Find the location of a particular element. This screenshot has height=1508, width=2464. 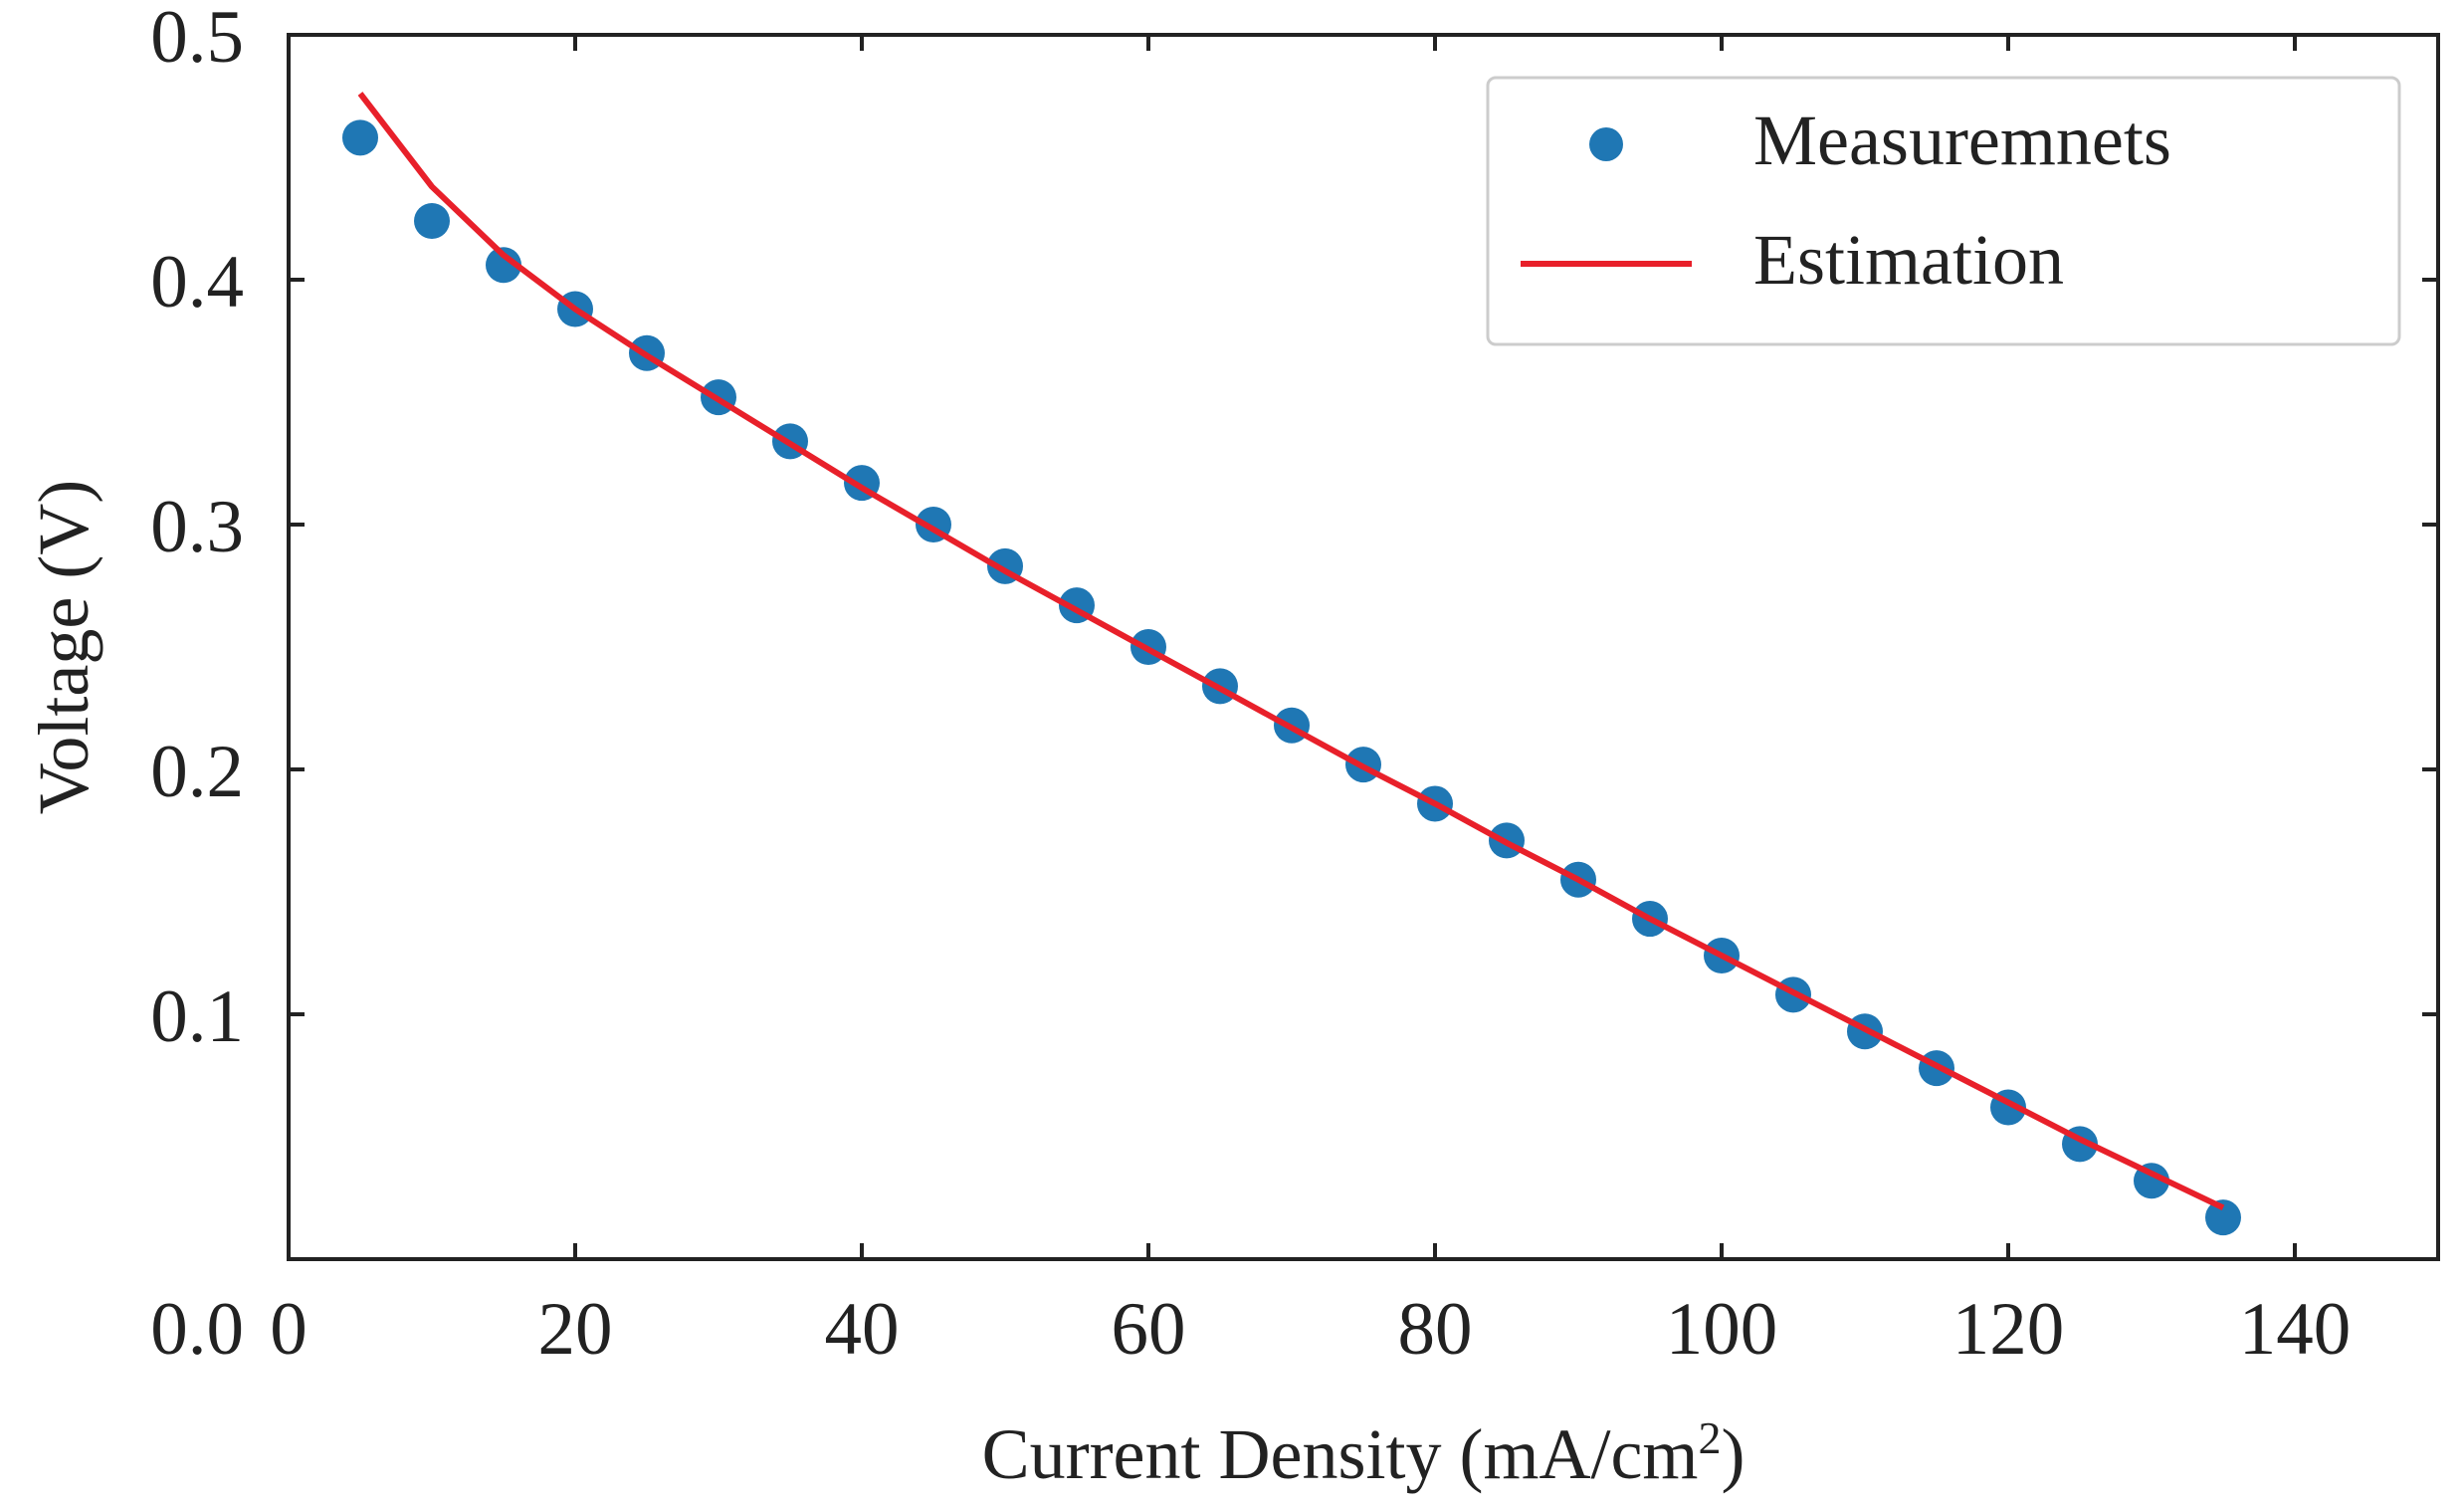

x-axis-label-main: Current Density (mA/cm is located at coordinates (1341, 1454).